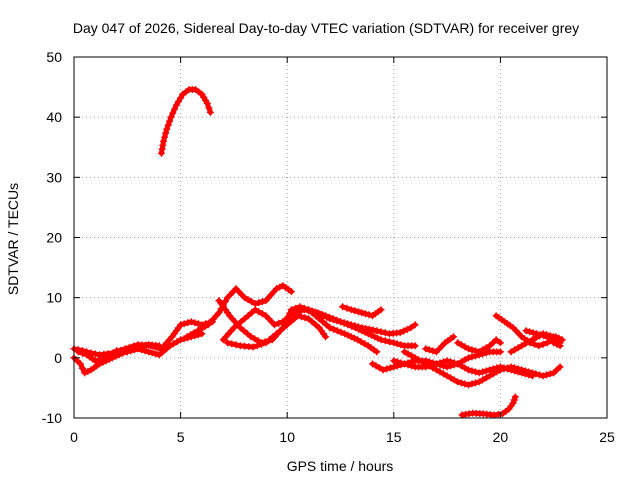  Describe the element at coordinates (52, 418) in the screenshot. I see `y-tick-label: -10` at that location.